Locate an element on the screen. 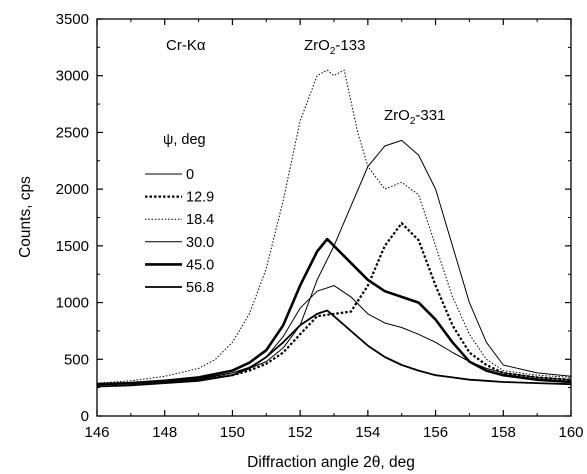  x-tick-label: 146 is located at coordinates (96, 432).